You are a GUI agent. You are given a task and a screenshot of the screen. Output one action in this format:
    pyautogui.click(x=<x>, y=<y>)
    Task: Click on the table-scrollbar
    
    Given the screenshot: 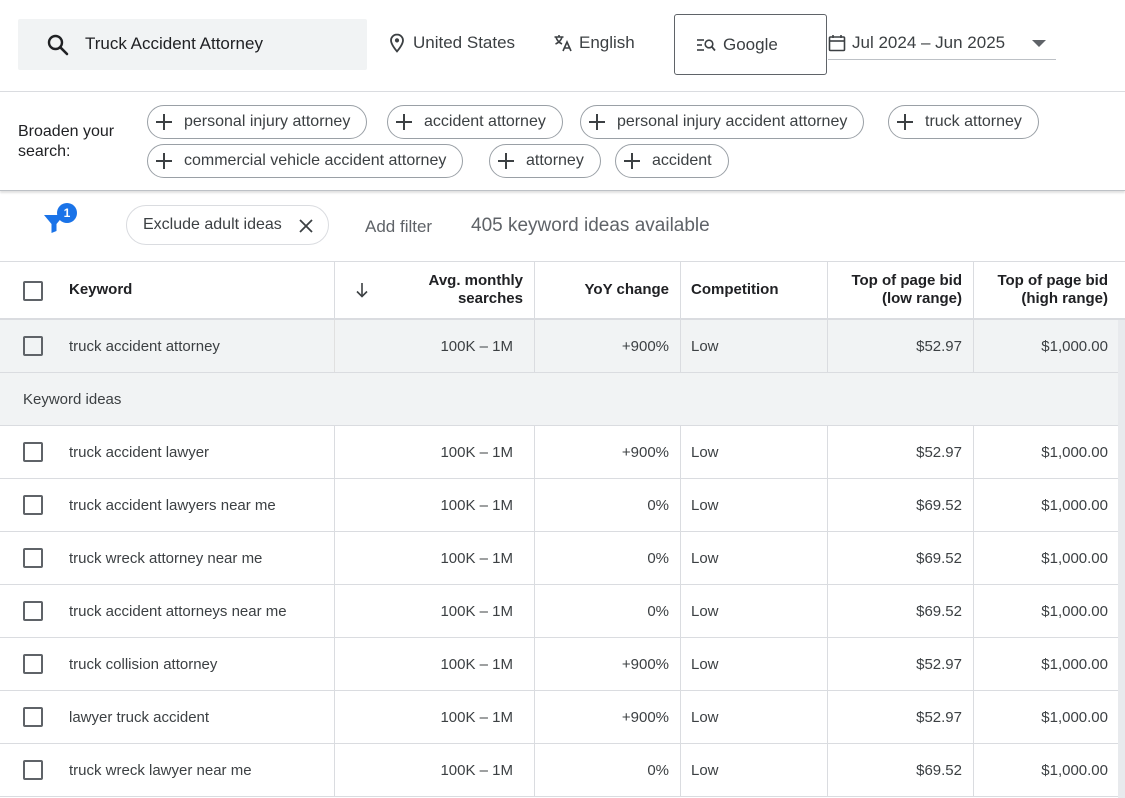 What is the action you would take?
    pyautogui.click(x=1121, y=559)
    